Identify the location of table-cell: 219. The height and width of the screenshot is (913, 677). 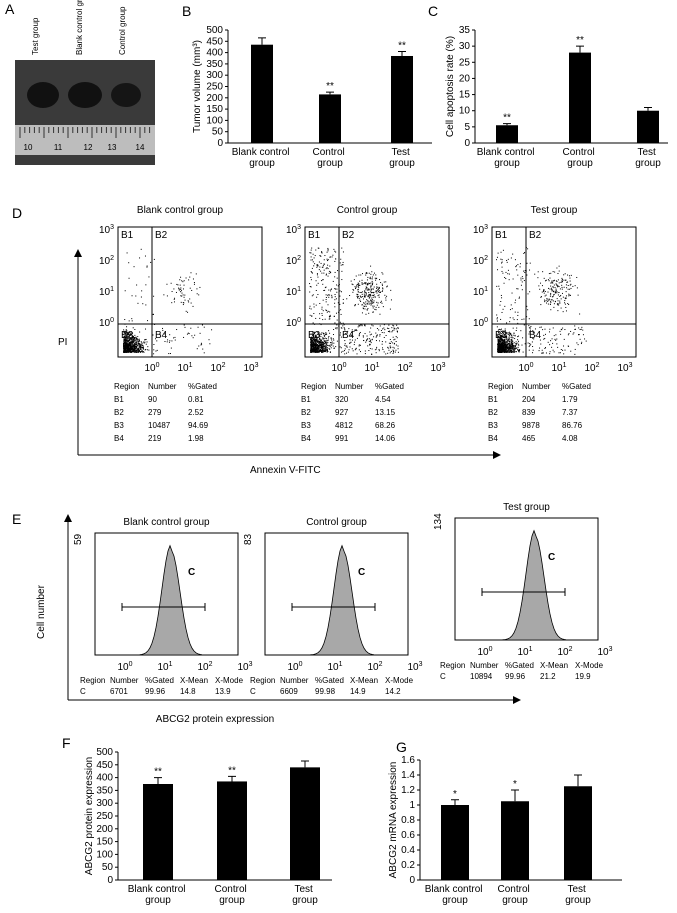
(155, 438).